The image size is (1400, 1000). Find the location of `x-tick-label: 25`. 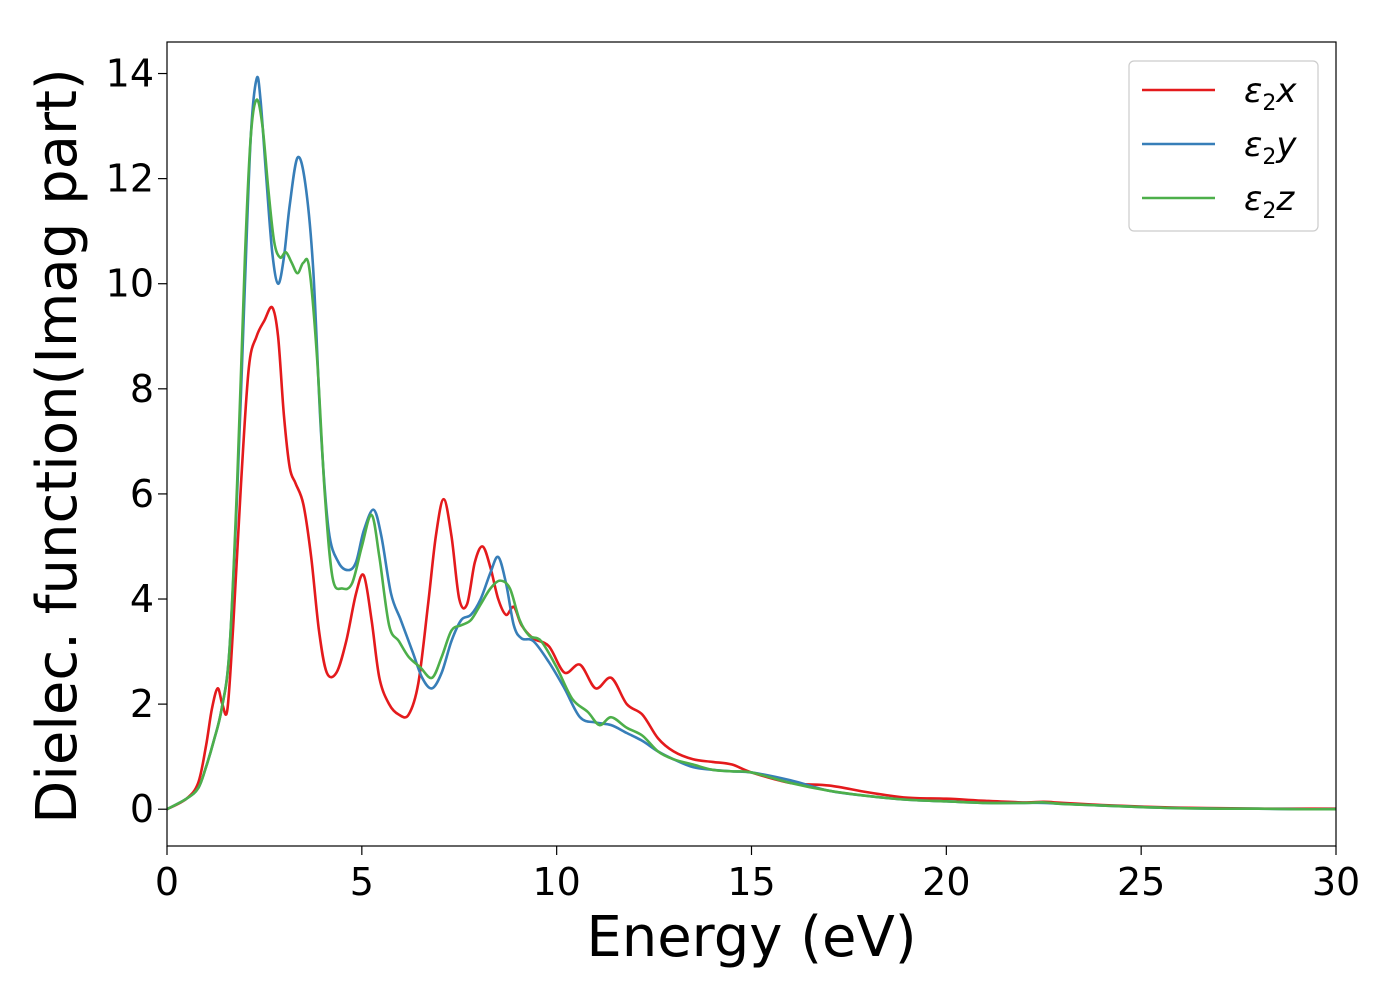

x-tick-label: 25 is located at coordinates (1141, 882).